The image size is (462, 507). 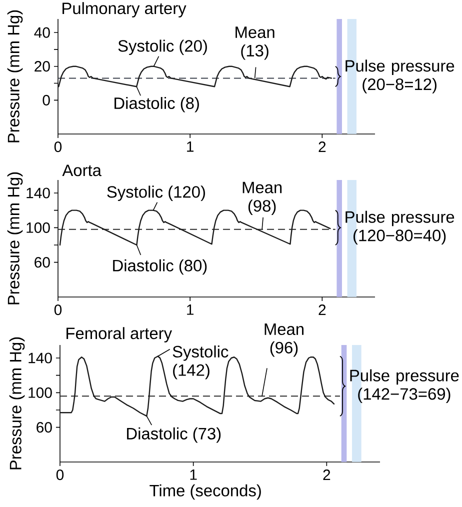 What do you see at coordinates (195, 77) in the screenshot?
I see `line-series` at bounding box center [195, 77].